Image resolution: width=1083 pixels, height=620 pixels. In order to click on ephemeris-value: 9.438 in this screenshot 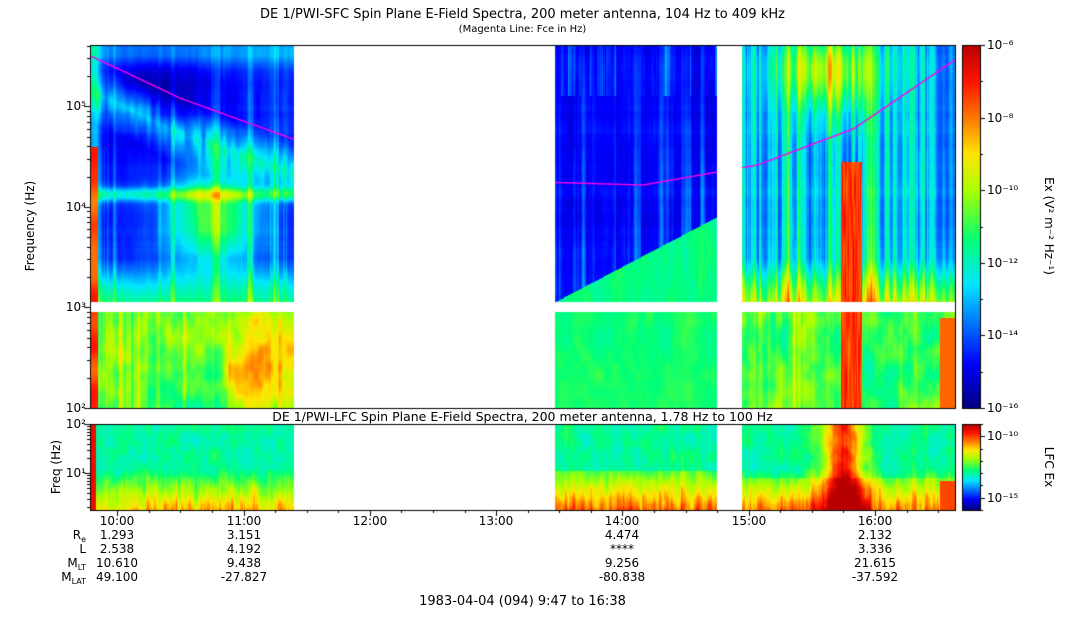, I will do `click(244, 563)`.